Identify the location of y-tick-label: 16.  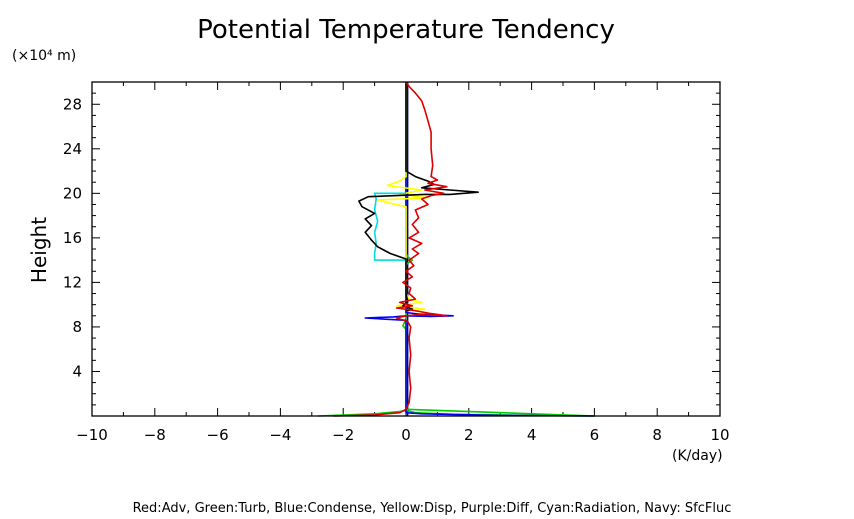
(72, 238).